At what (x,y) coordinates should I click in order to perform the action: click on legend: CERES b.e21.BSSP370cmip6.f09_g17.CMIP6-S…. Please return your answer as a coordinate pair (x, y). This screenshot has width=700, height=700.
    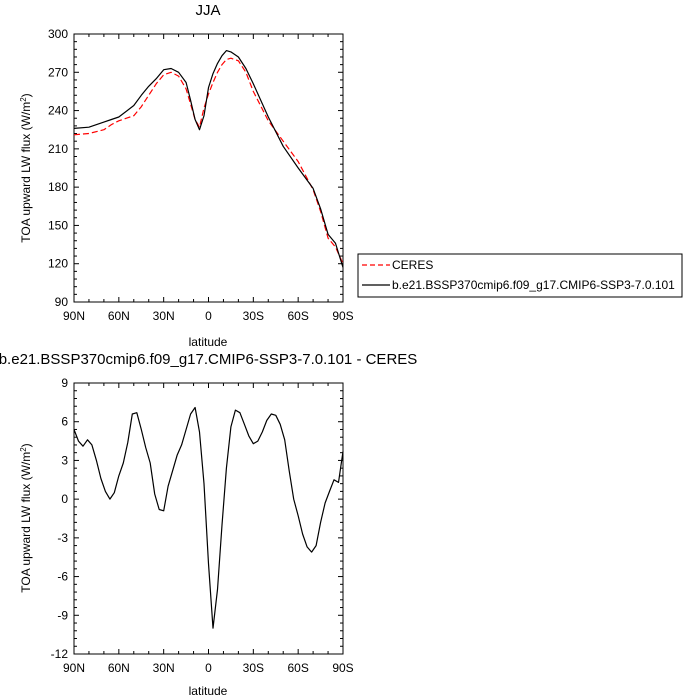
    Looking at the image, I should click on (520, 275).